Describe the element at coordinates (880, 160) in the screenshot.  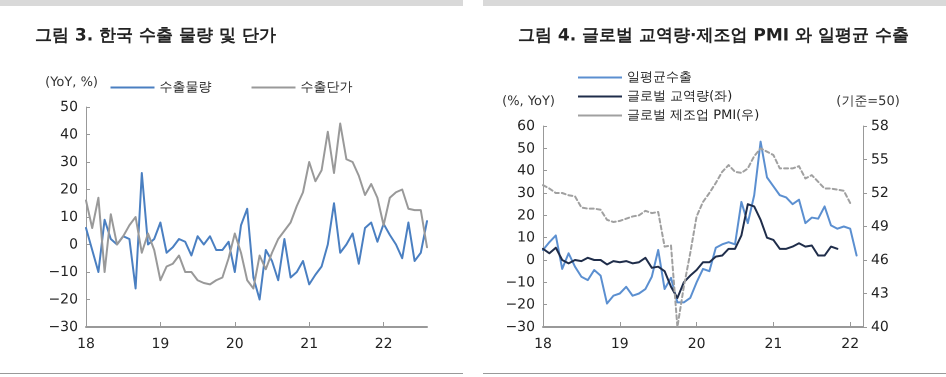
I see `y2-tick-label: 55` at that location.